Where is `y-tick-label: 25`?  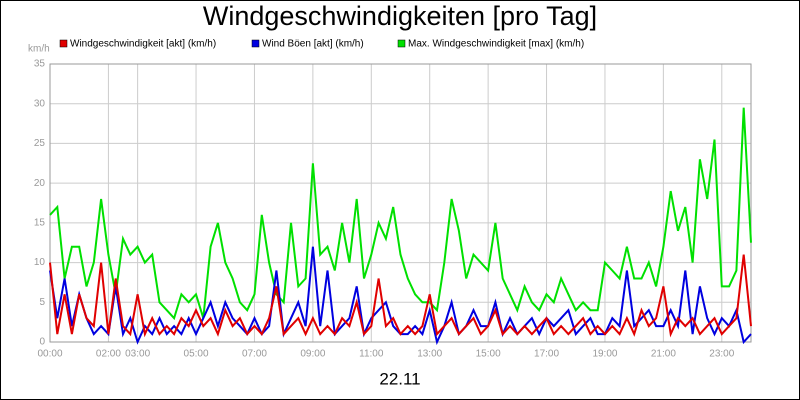
y-tick-label: 25 is located at coordinates (40, 143).